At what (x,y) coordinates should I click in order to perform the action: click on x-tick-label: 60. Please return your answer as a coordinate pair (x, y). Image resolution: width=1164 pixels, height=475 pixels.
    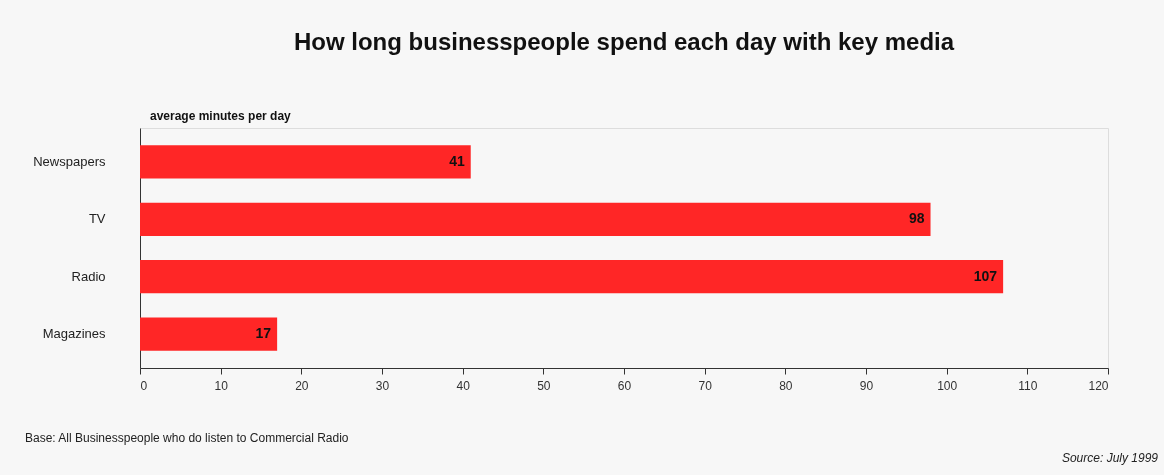
    Looking at the image, I should click on (624, 385).